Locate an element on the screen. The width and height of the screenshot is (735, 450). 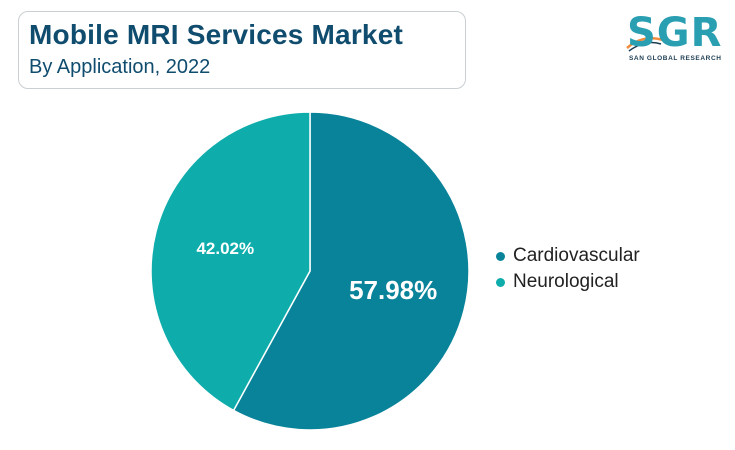
logo-letters: SGR is located at coordinates (675, 33).